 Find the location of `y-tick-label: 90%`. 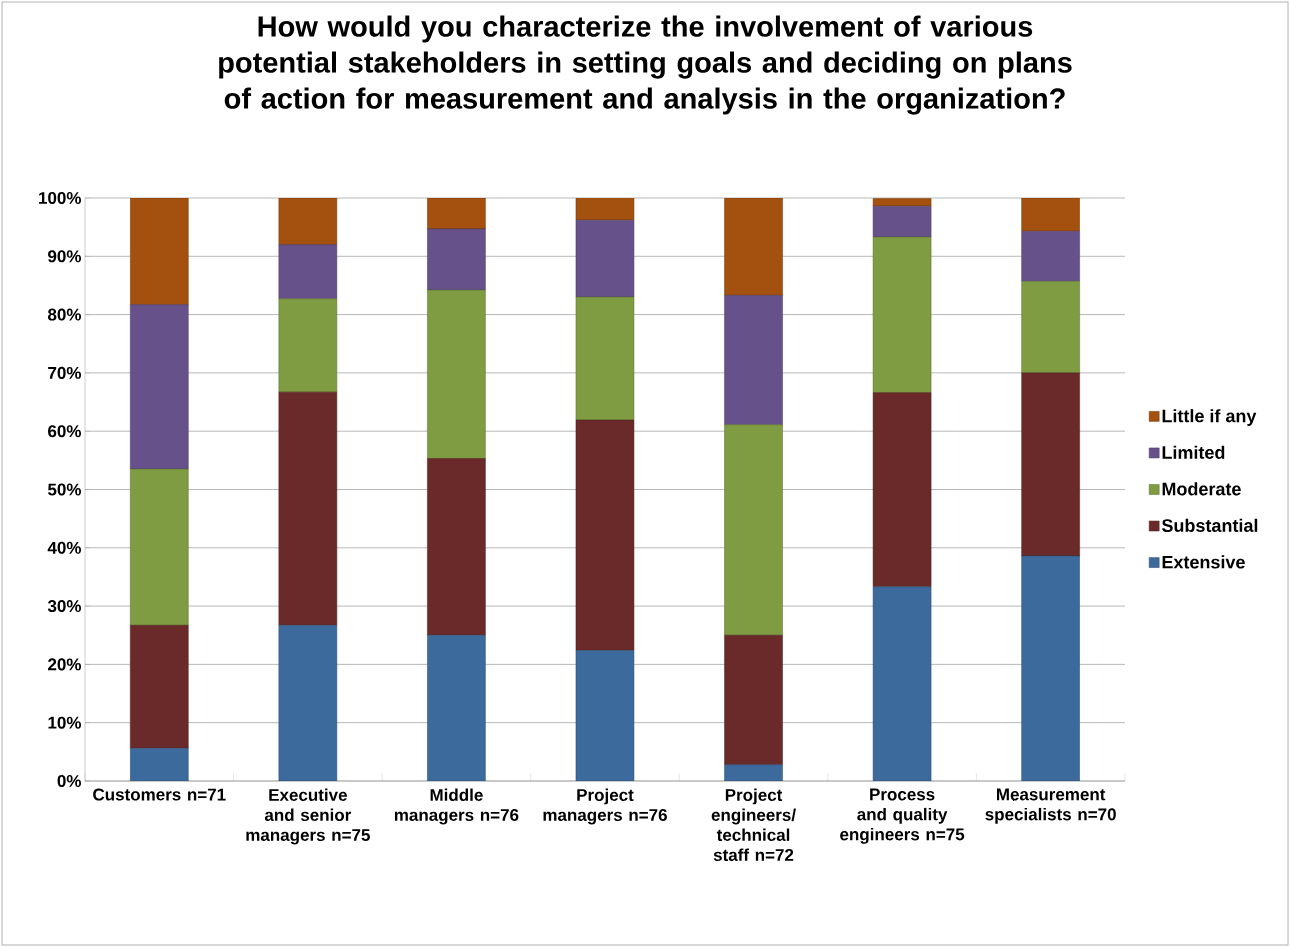

y-tick-label: 90% is located at coordinates (65, 256).